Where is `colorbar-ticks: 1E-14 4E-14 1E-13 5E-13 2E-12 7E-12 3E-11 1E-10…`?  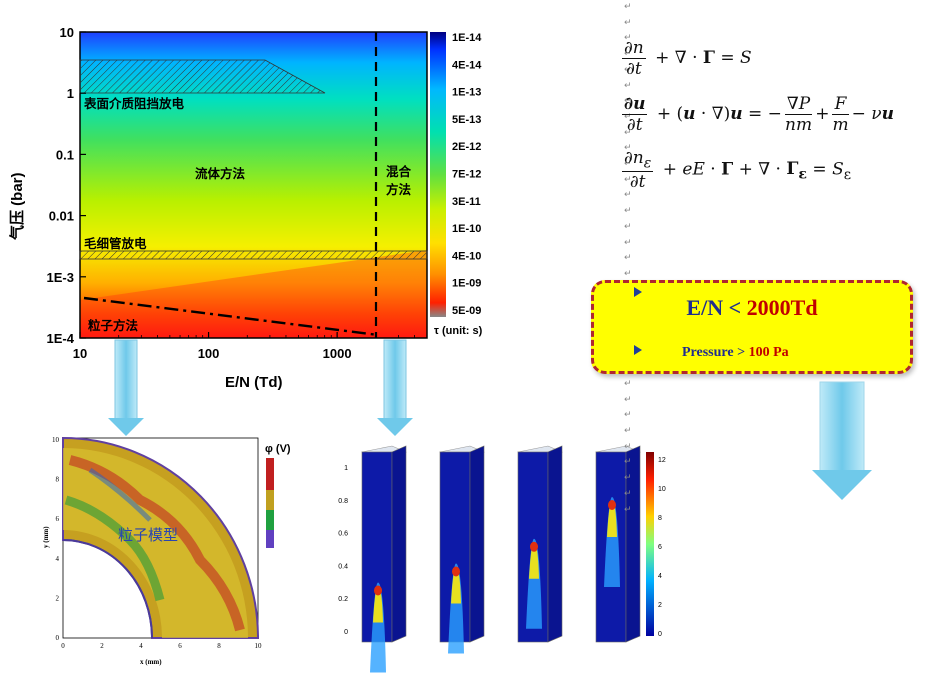 colorbar-ticks: 1E-14 4E-14 1E-13 5E-13 2E-12 7E-12 3E-11 1E-10… is located at coordinates (467, 174).